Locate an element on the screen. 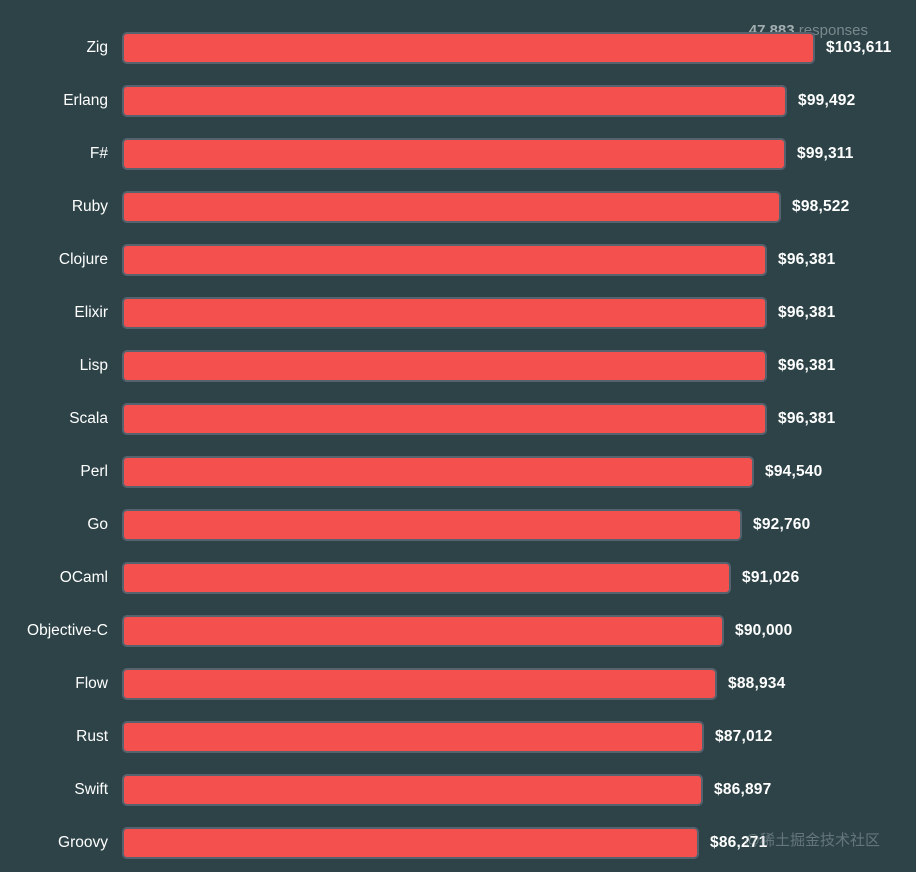 The width and height of the screenshot is (916, 872). value-label: $91,026 is located at coordinates (771, 577).